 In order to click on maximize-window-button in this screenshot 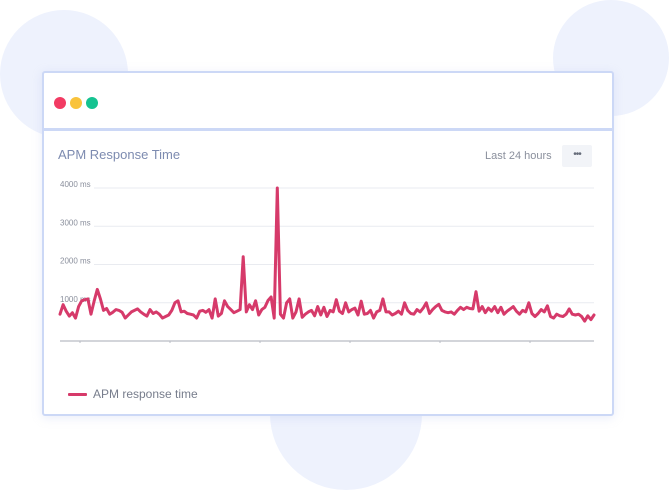, I will do `click(92, 103)`.